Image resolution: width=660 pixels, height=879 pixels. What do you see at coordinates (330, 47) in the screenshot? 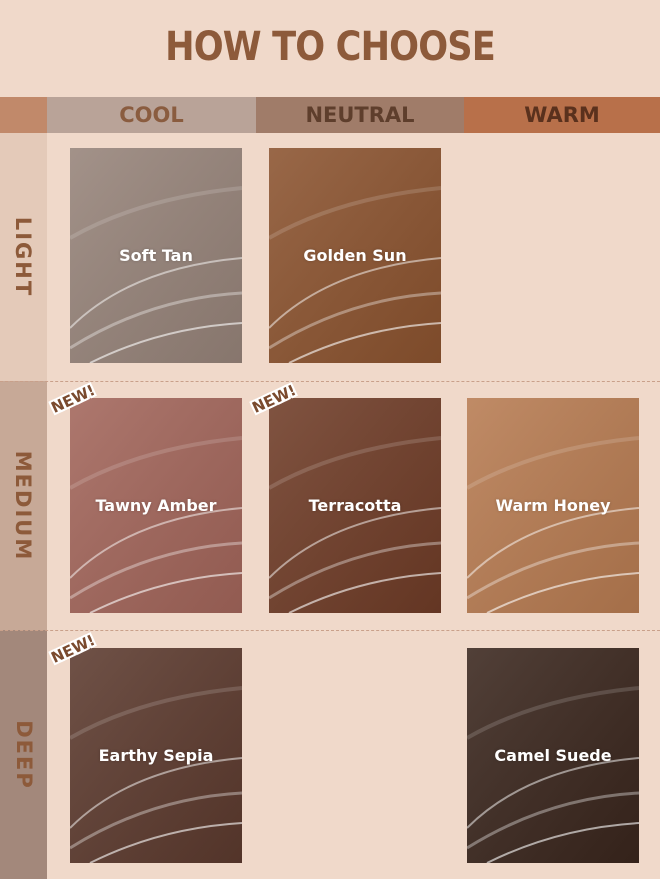
I see `page-title: HOW TO CHOOSE` at bounding box center [330, 47].